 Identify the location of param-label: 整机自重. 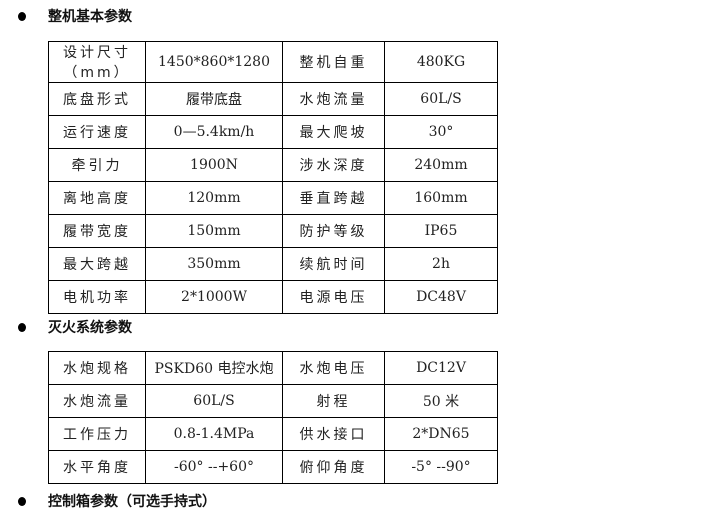
(333, 62).